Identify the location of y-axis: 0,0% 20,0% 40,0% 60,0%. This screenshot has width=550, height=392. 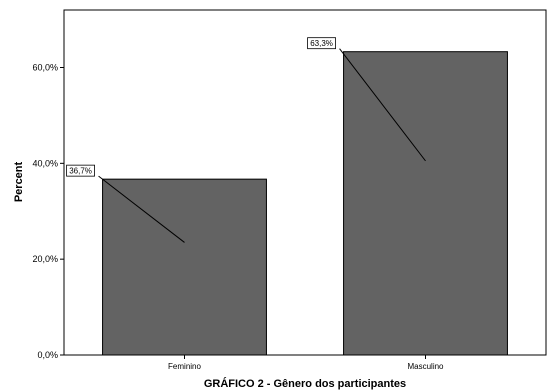
(48, 211).